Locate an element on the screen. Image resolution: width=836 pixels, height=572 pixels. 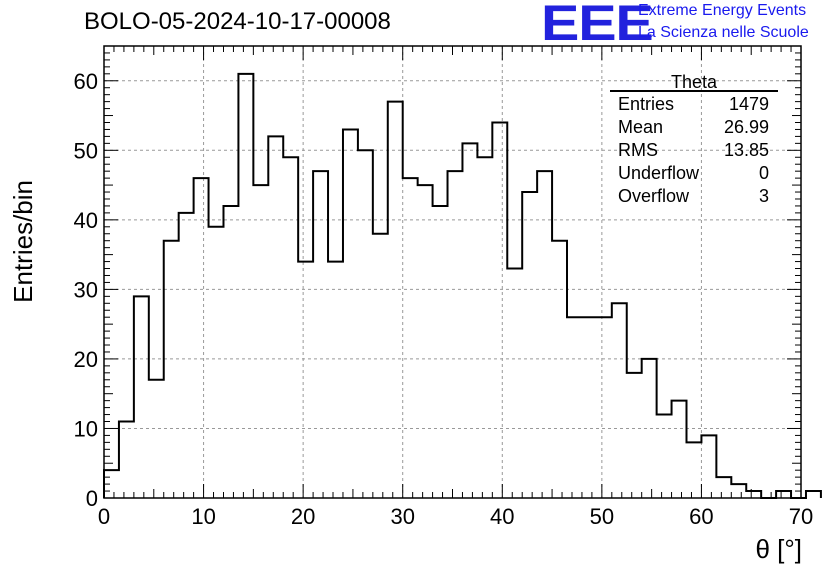
x-tick-label: 30 is located at coordinates (402, 516).